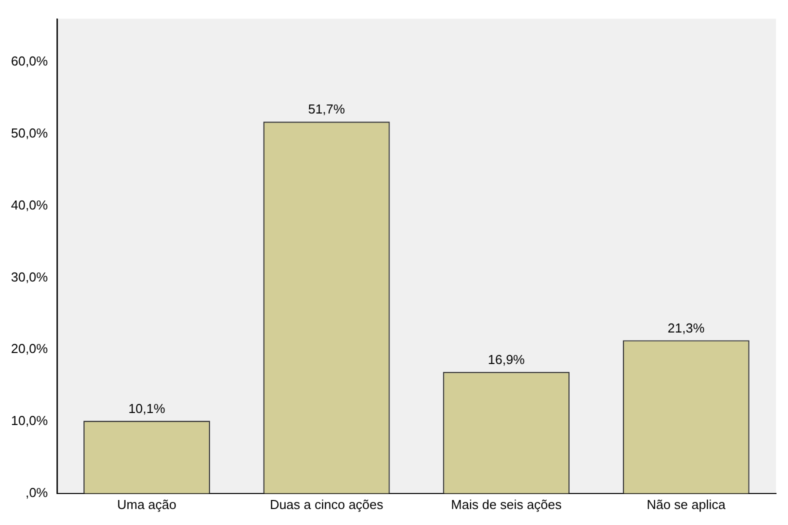 This screenshot has height=525, width=788. What do you see at coordinates (29, 348) in the screenshot?
I see `y-tick-label: 20,0%` at bounding box center [29, 348].